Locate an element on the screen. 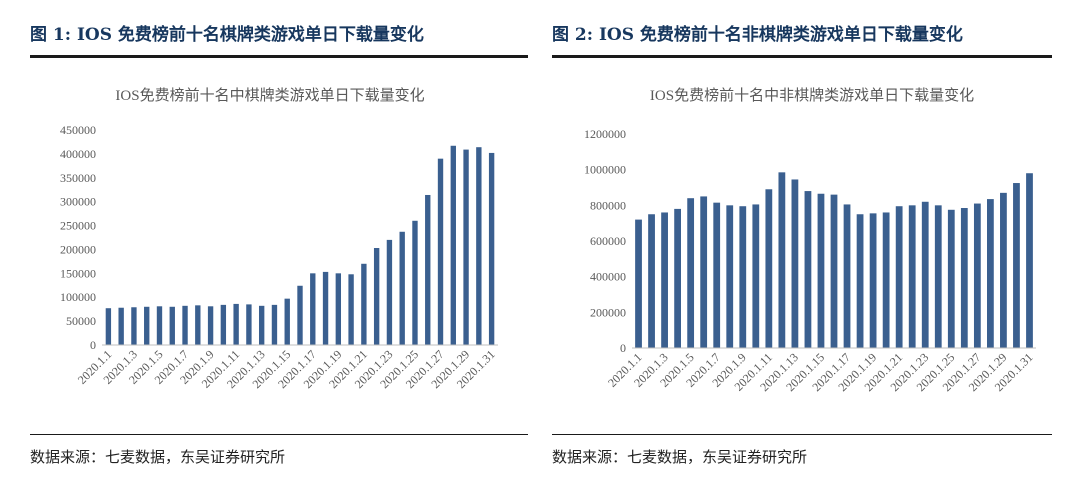  y-tick-label: 450000 is located at coordinates (78, 130).